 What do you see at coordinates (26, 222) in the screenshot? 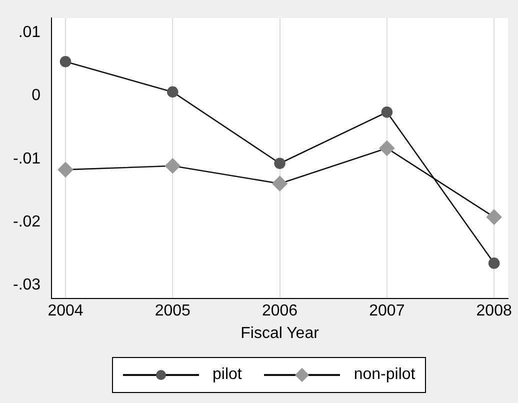
I see `y-tick-label: -.02` at bounding box center [26, 222].